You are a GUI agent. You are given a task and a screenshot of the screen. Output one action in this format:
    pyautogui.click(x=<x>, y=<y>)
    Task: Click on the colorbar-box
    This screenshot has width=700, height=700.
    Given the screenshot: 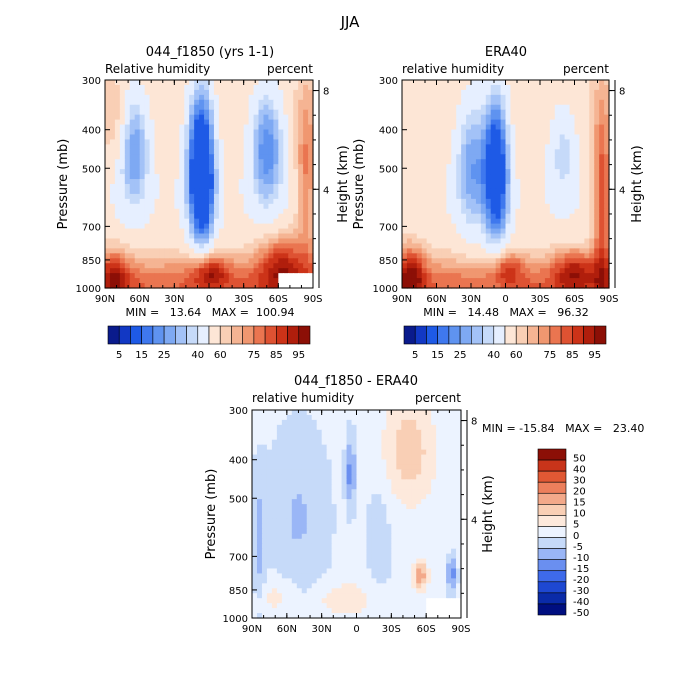 What is the action you would take?
    pyautogui.click(x=136, y=335)
    